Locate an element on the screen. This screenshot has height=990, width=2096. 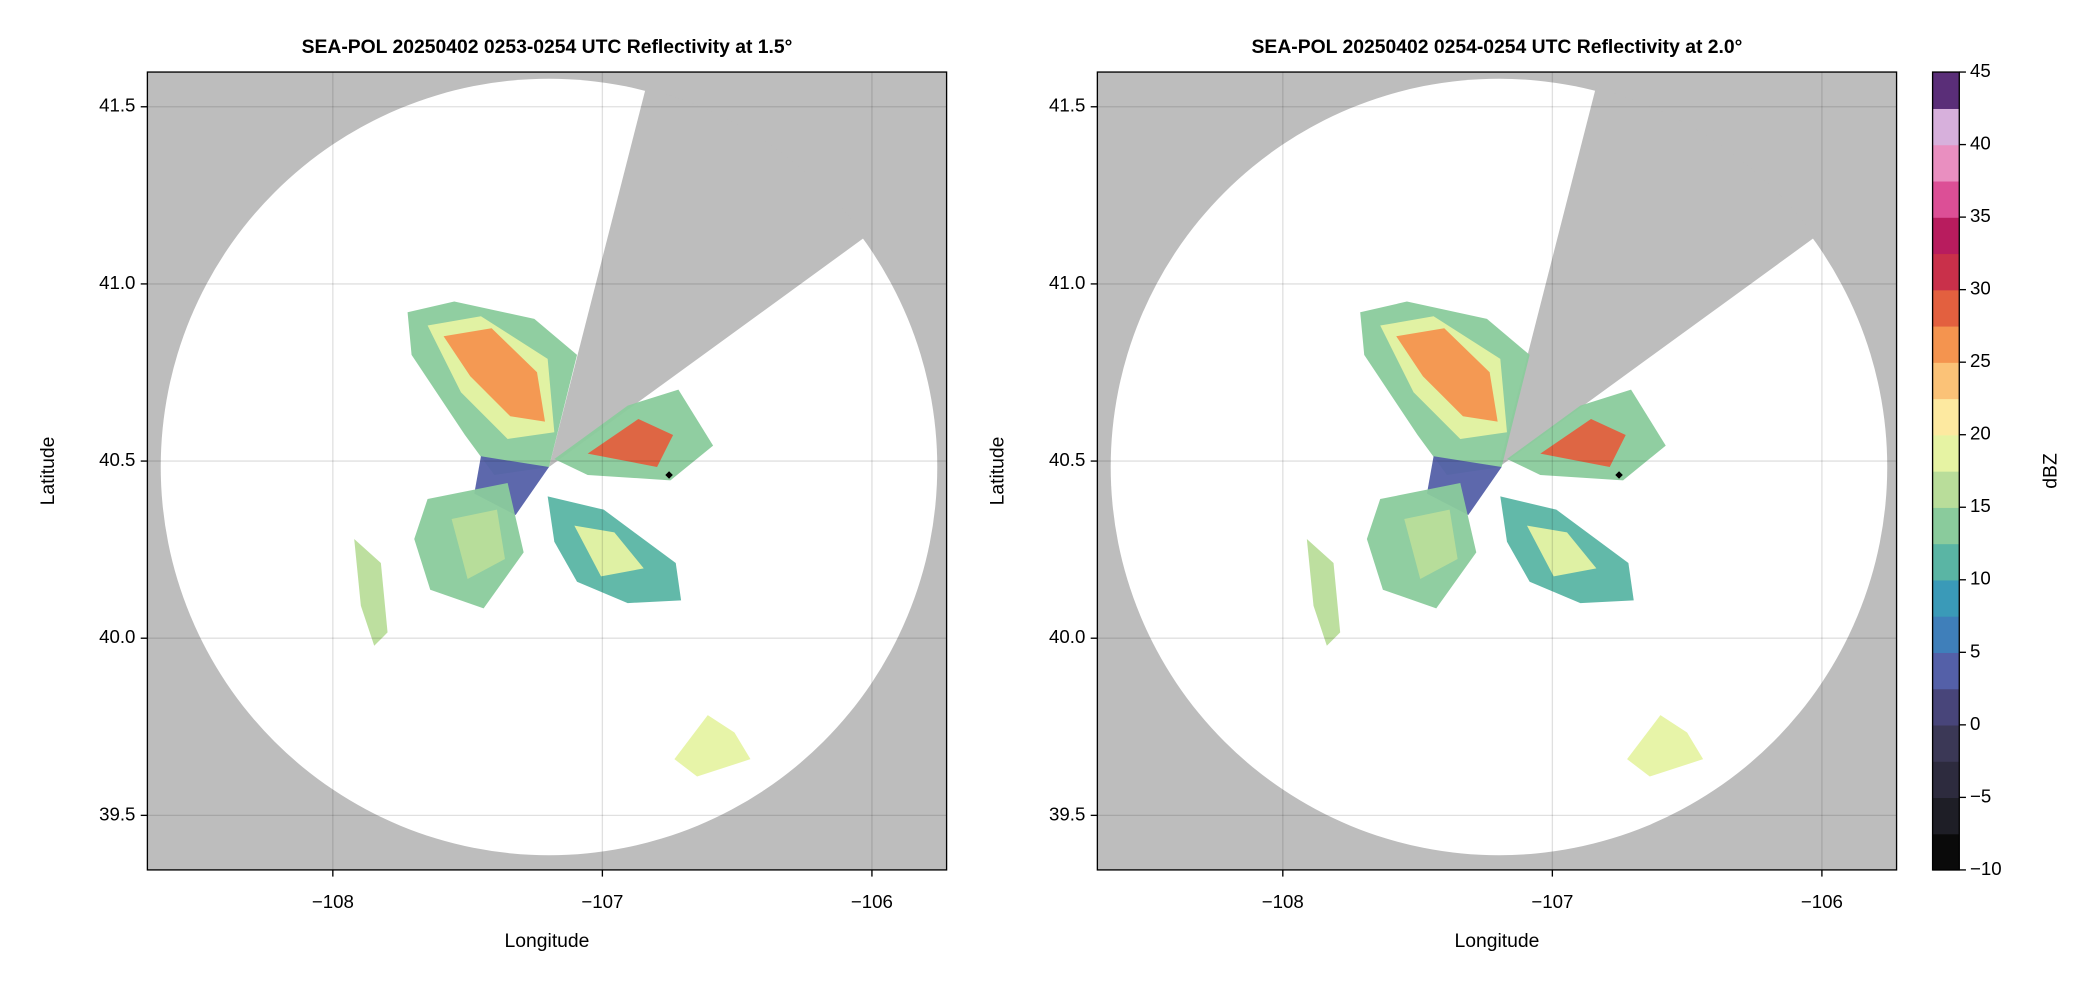
colorbar-tick-label: 45 is located at coordinates (1980, 70).